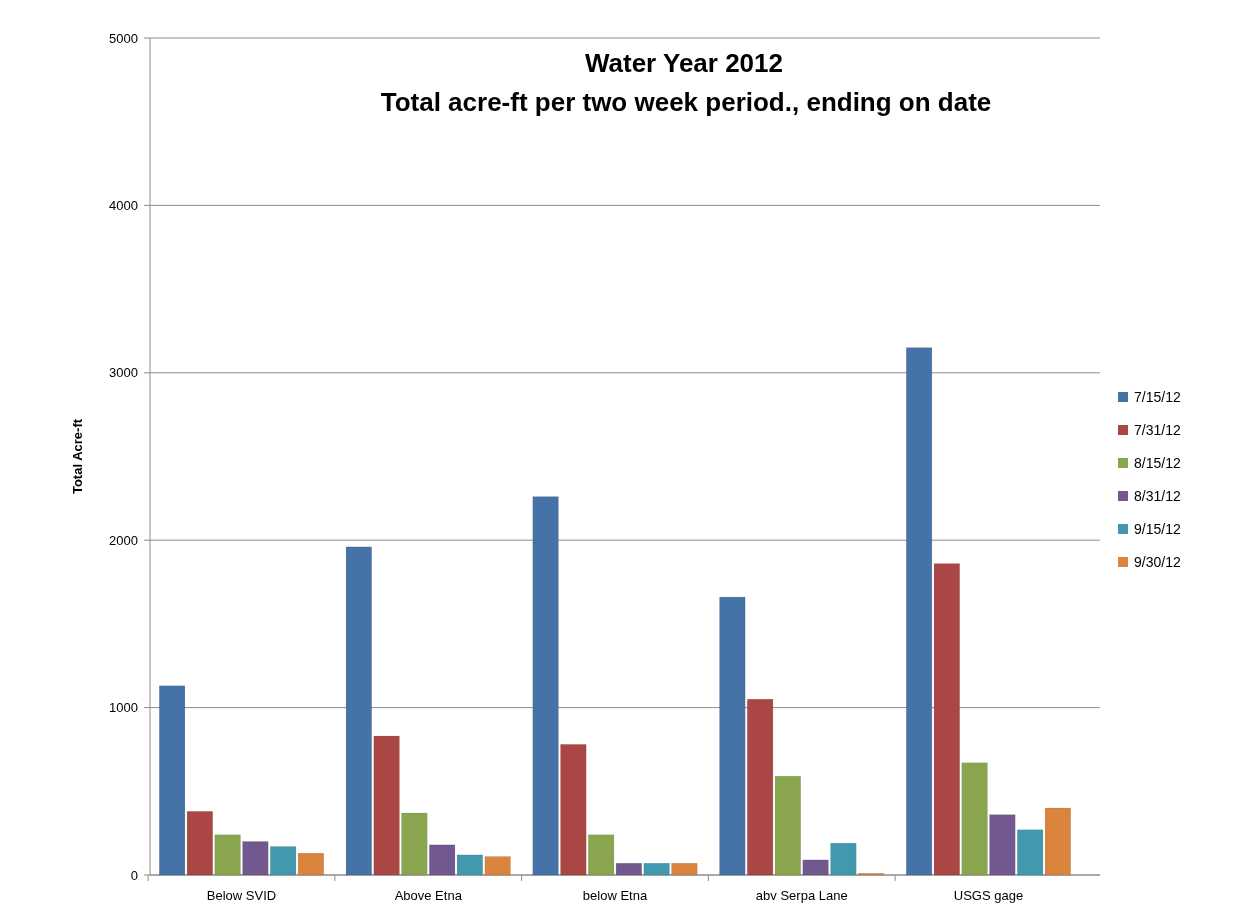 The height and width of the screenshot is (909, 1253). What do you see at coordinates (1157, 495) in the screenshot?
I see `legend-label: 8/31/12` at bounding box center [1157, 495].